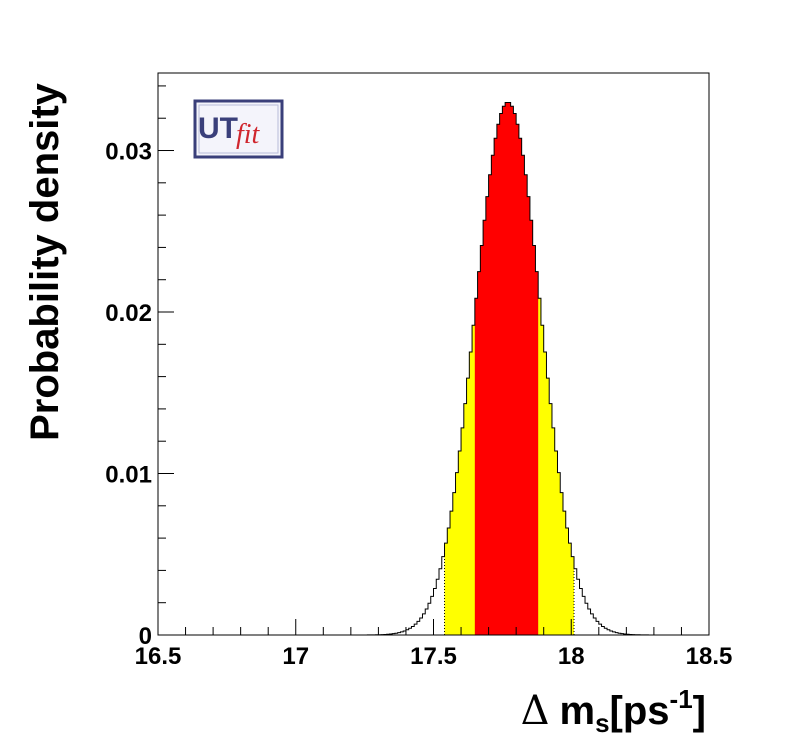  I want to click on x-label-sub: s, so click(602, 723).